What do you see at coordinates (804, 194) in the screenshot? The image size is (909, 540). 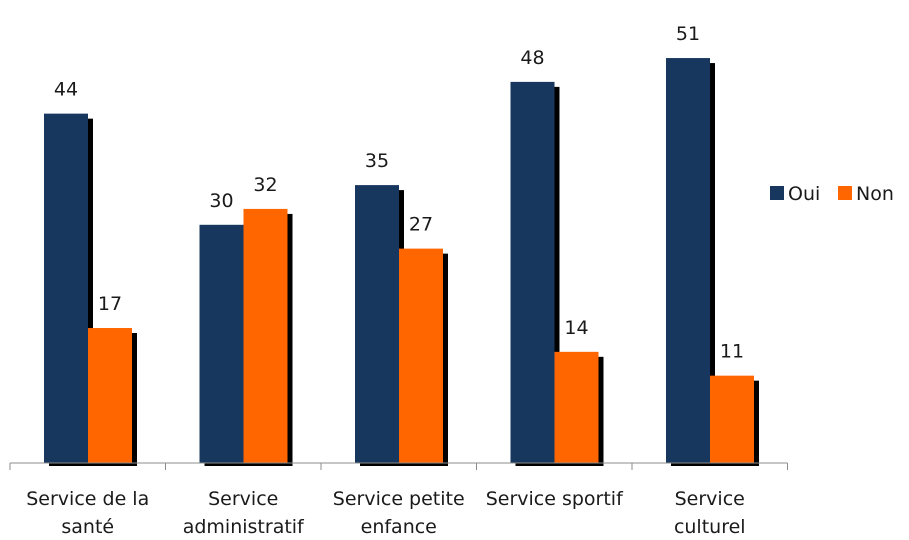 I see `legend-label-oui: Oui` at bounding box center [804, 194].